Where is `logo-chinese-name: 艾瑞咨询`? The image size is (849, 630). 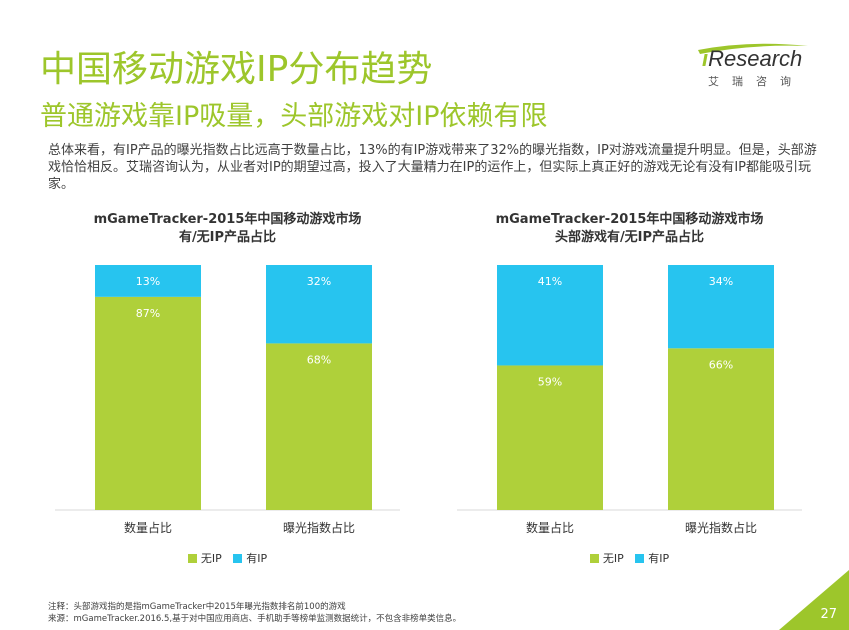 logo-chinese-name: 艾瑞咨询 is located at coordinates (756, 81).